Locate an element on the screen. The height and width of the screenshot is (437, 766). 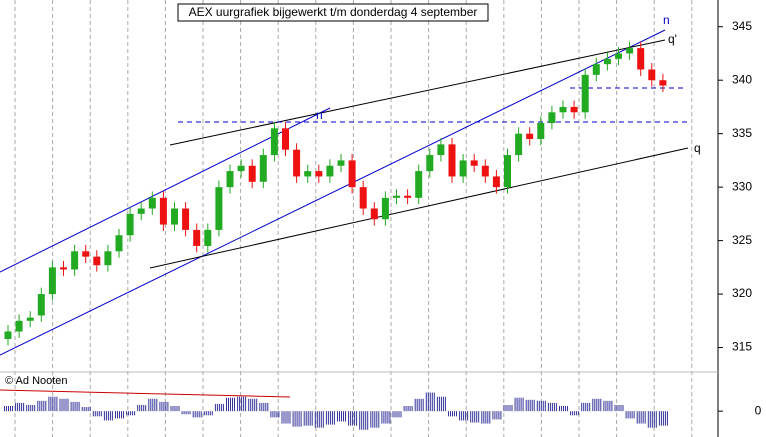
credit: © Ad Nooten is located at coordinates (36, 381).